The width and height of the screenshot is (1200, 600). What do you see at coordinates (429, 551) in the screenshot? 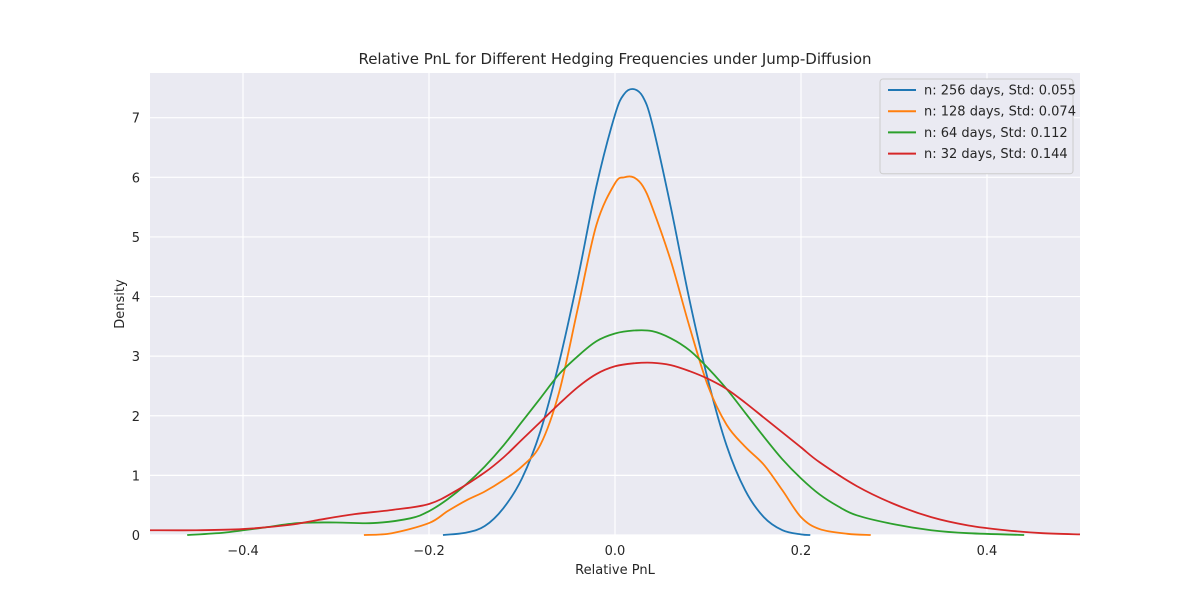
I see `x-tick-label: −0.2` at bounding box center [429, 551].